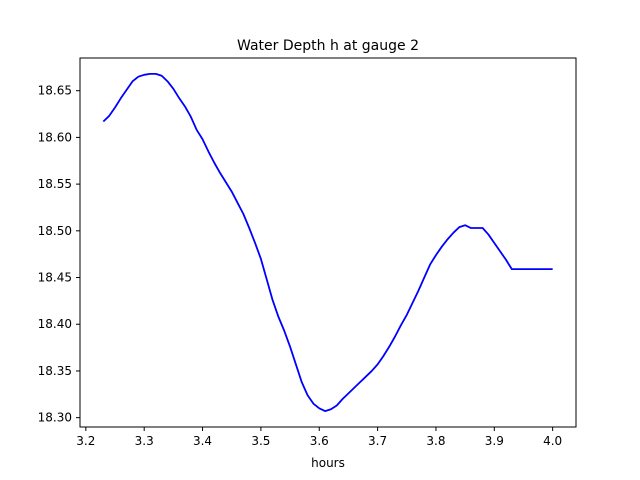 This screenshot has height=480, width=640. Describe the element at coordinates (59, 254) in the screenshot. I see `y-axis: 18.30 18.35 18.40 18.45 18.50 18.55 18.60 18.65` at that location.